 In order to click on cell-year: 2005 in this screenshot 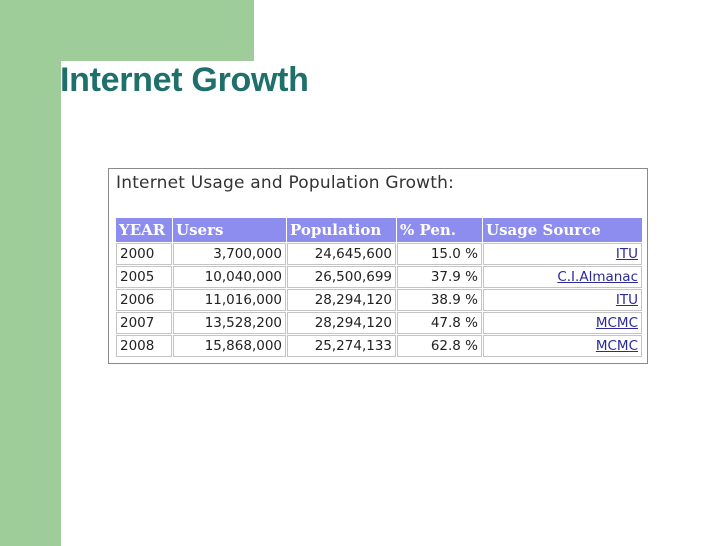, I will do `click(144, 277)`.